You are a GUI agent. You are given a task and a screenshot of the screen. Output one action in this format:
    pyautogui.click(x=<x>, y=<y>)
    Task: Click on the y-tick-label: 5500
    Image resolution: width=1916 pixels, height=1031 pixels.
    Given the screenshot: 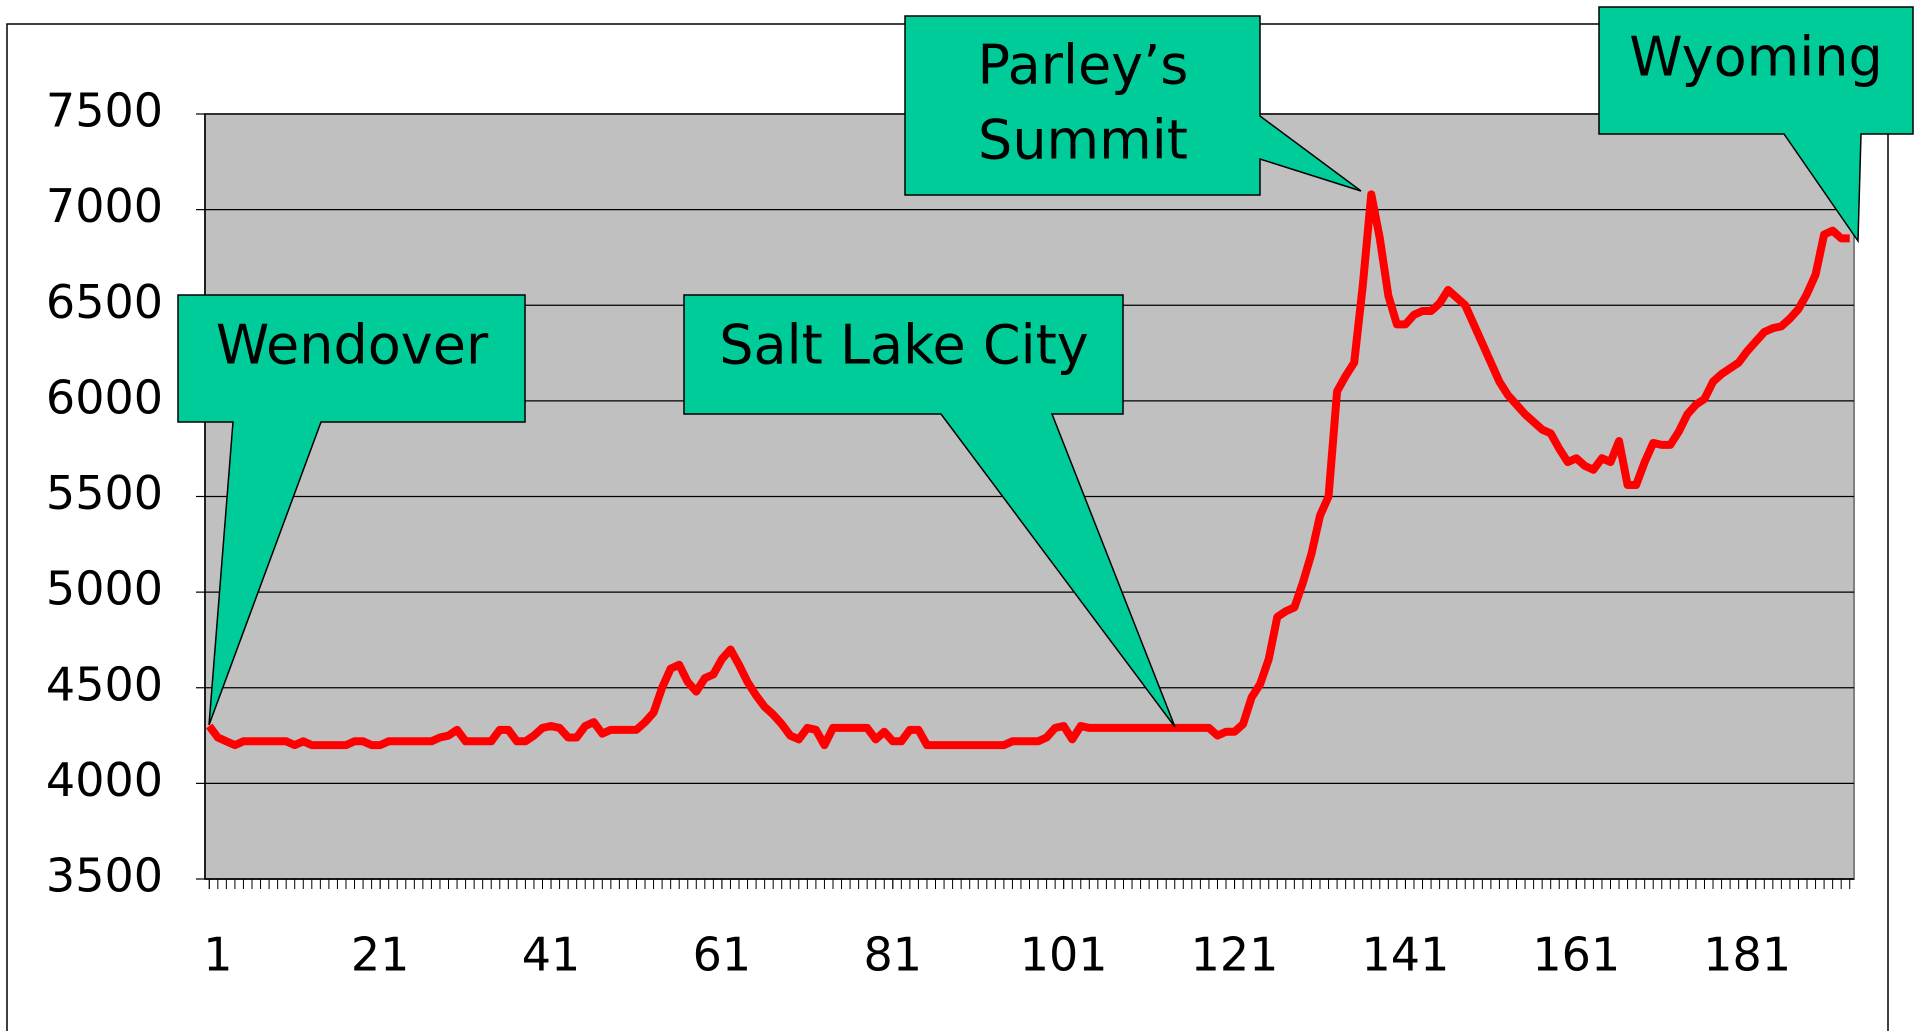 What is the action you would take?
    pyautogui.click(x=104, y=493)
    